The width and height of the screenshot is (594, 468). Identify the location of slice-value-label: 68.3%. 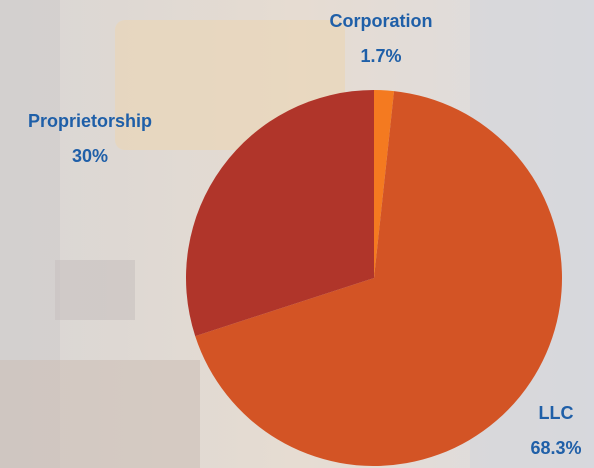
(555, 448).